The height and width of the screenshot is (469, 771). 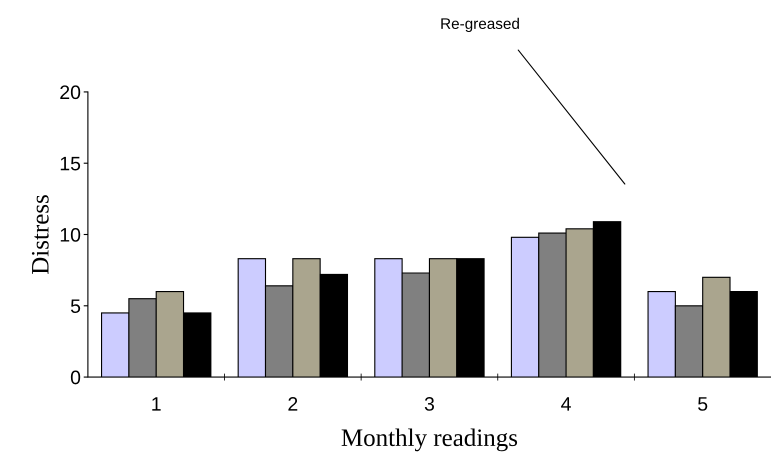 What do you see at coordinates (40, 234) in the screenshot?
I see `y-axis-title: Distress` at bounding box center [40, 234].